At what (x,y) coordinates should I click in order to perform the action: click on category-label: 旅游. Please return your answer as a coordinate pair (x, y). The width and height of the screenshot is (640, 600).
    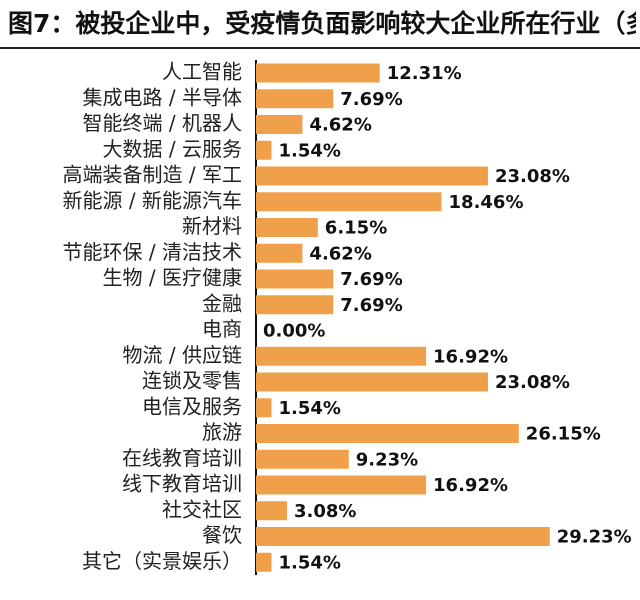
    Looking at the image, I should click on (222, 432).